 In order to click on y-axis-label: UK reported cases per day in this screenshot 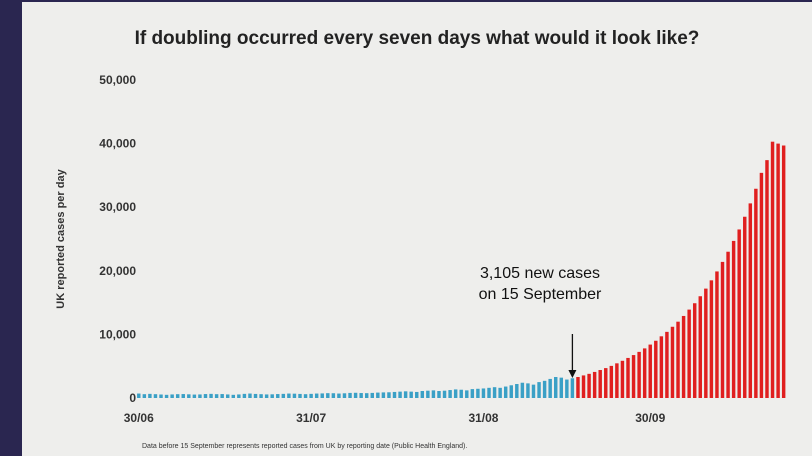, I will do `click(61, 238)`.